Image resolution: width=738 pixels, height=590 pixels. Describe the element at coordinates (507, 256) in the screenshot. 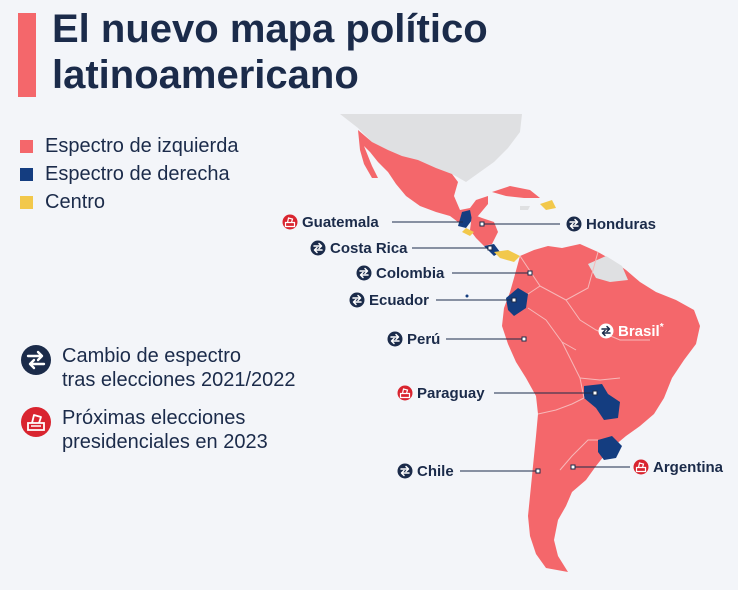

I see `panama-shape` at that location.